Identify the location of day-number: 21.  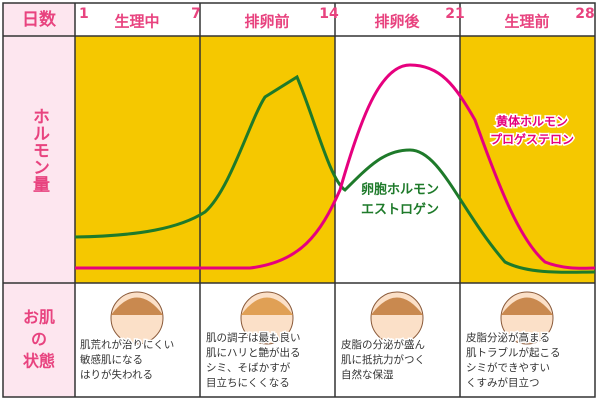
(454, 14).